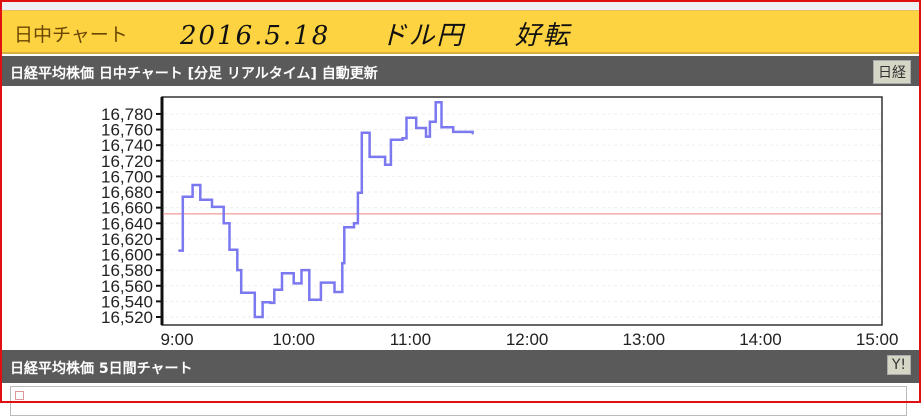 Image resolution: width=921 pixels, height=416 pixels. What do you see at coordinates (892, 72) in the screenshot?
I see `nikkei-button: 日経` at bounding box center [892, 72].